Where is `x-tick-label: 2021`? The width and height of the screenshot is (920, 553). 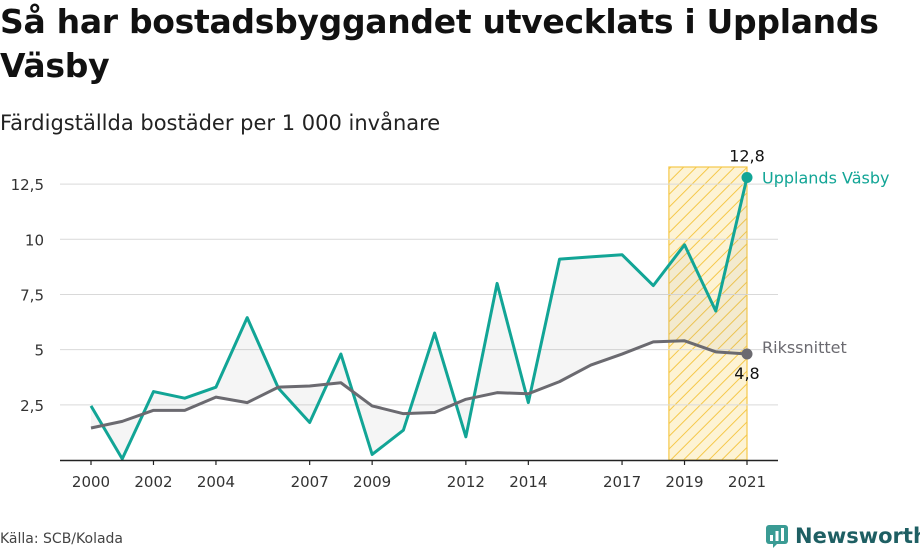 x-tick-label: 2021 is located at coordinates (747, 482).